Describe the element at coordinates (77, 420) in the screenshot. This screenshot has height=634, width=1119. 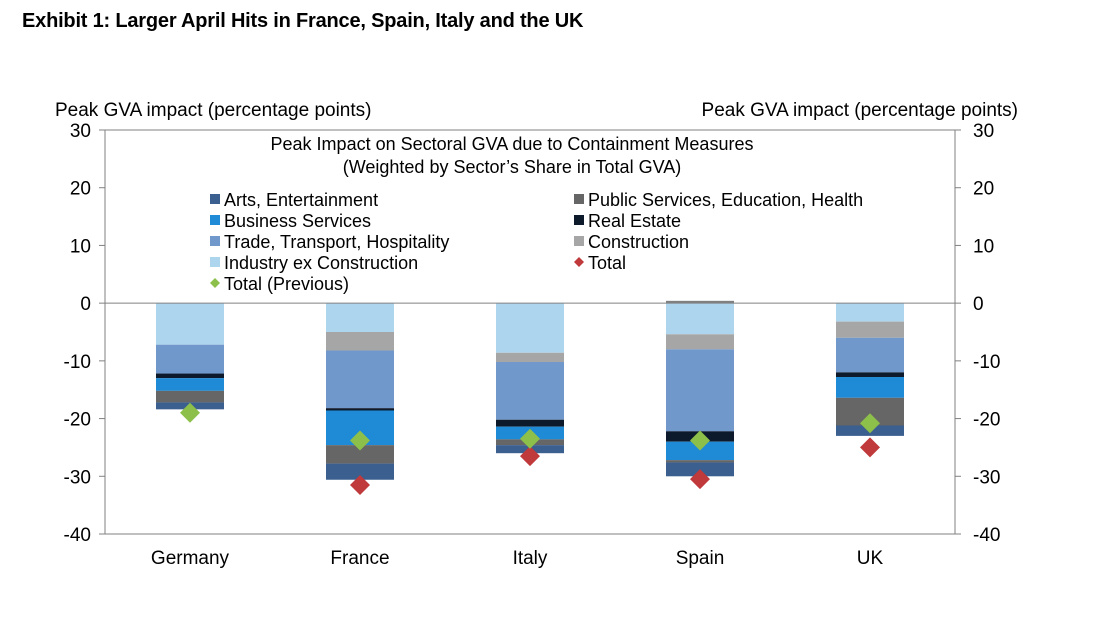
I see `y-tick-label-left: -20` at that location.